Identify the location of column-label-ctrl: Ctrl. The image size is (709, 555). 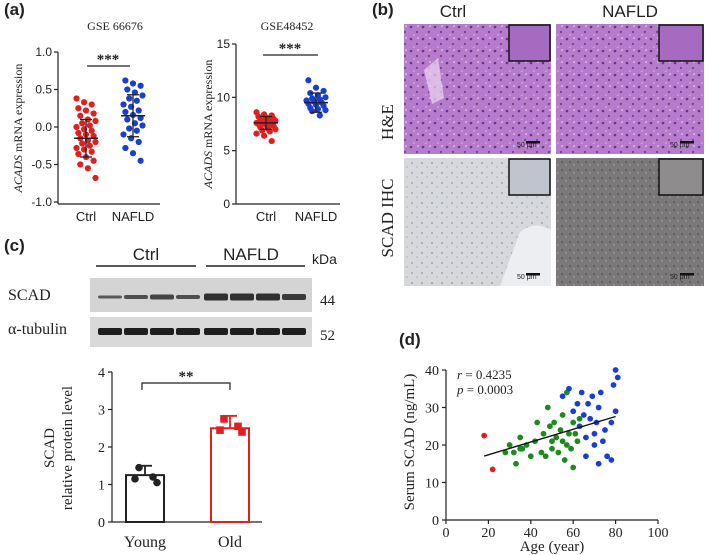
(453, 11).